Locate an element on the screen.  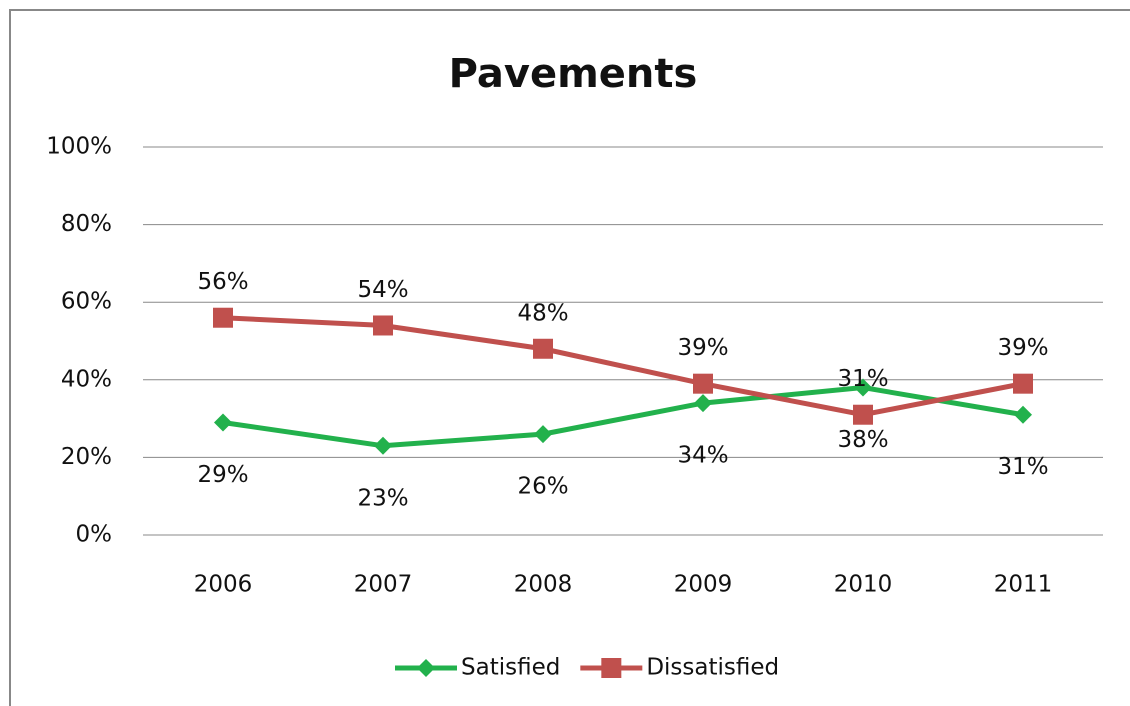
y-tick-label: 60% is located at coordinates (86, 302).